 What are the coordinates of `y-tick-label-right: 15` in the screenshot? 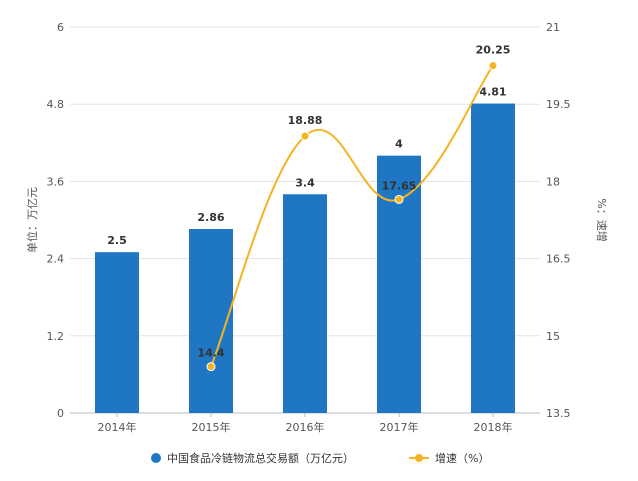 It's located at (553, 336).